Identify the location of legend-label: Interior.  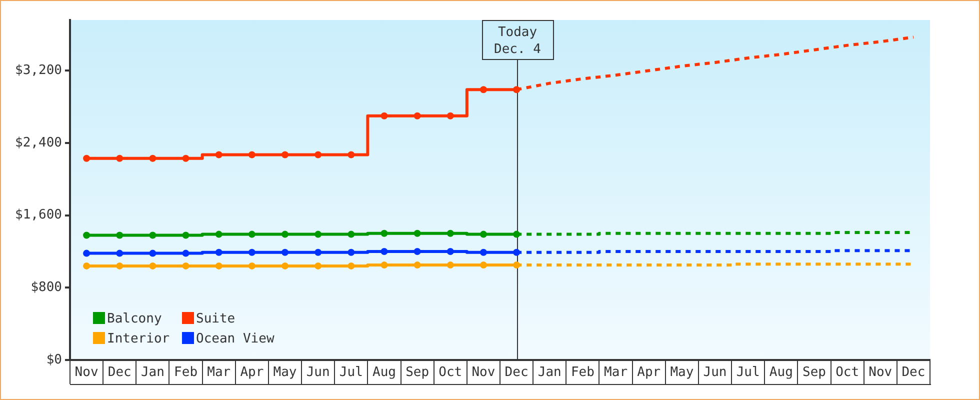
(138, 338).